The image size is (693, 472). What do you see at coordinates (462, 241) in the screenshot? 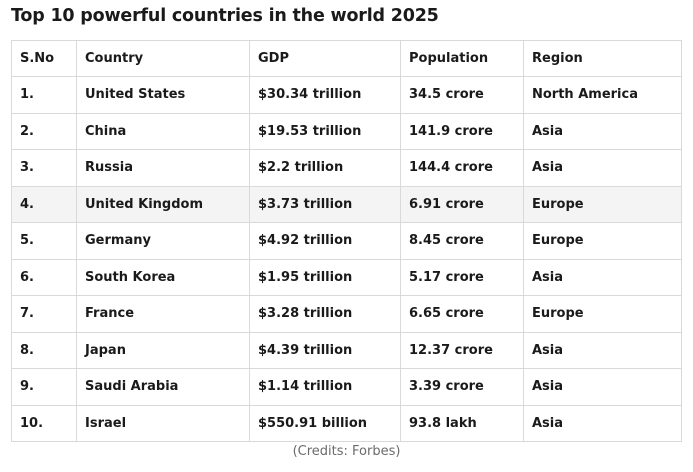
I see `cell-population: 8.45 crore` at bounding box center [462, 241].